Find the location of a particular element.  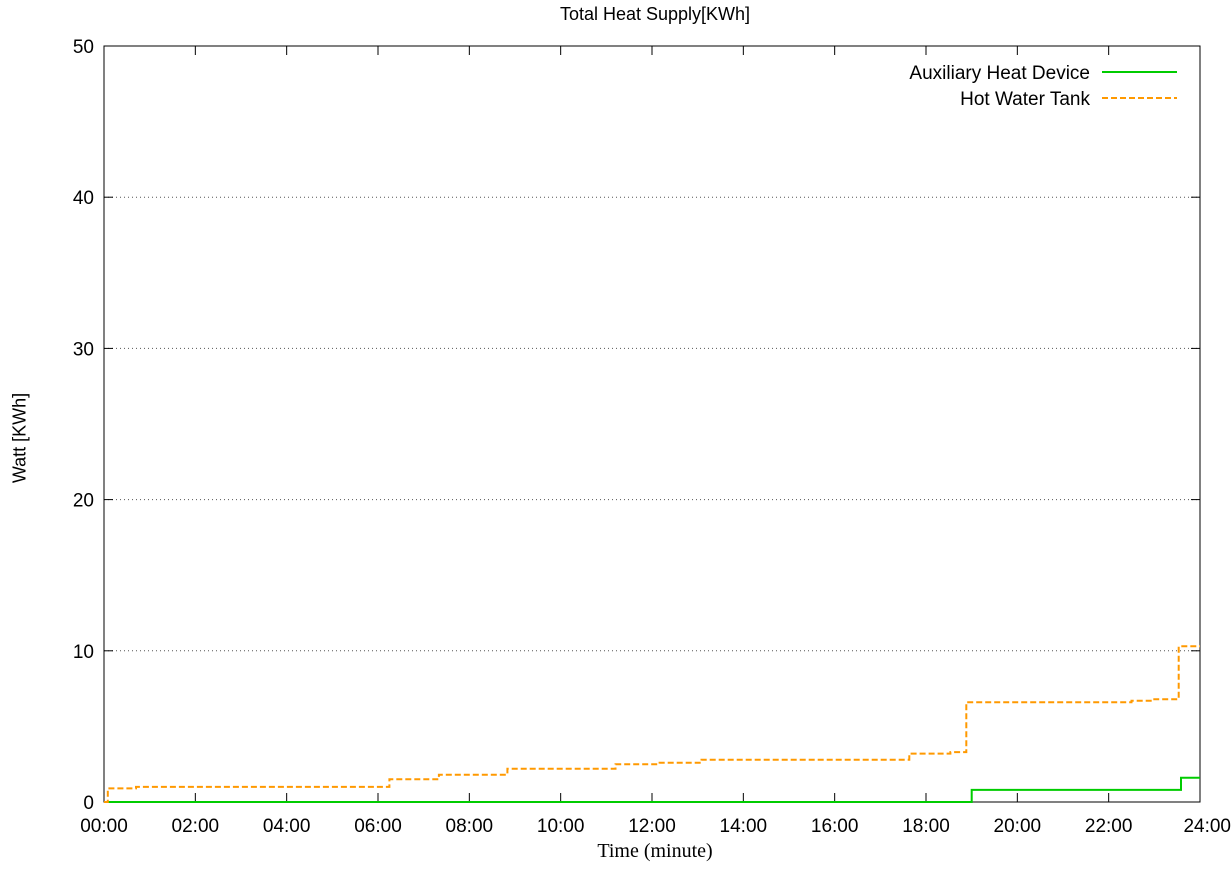

legend-label: Auxiliary Heat Device is located at coordinates (999, 73).